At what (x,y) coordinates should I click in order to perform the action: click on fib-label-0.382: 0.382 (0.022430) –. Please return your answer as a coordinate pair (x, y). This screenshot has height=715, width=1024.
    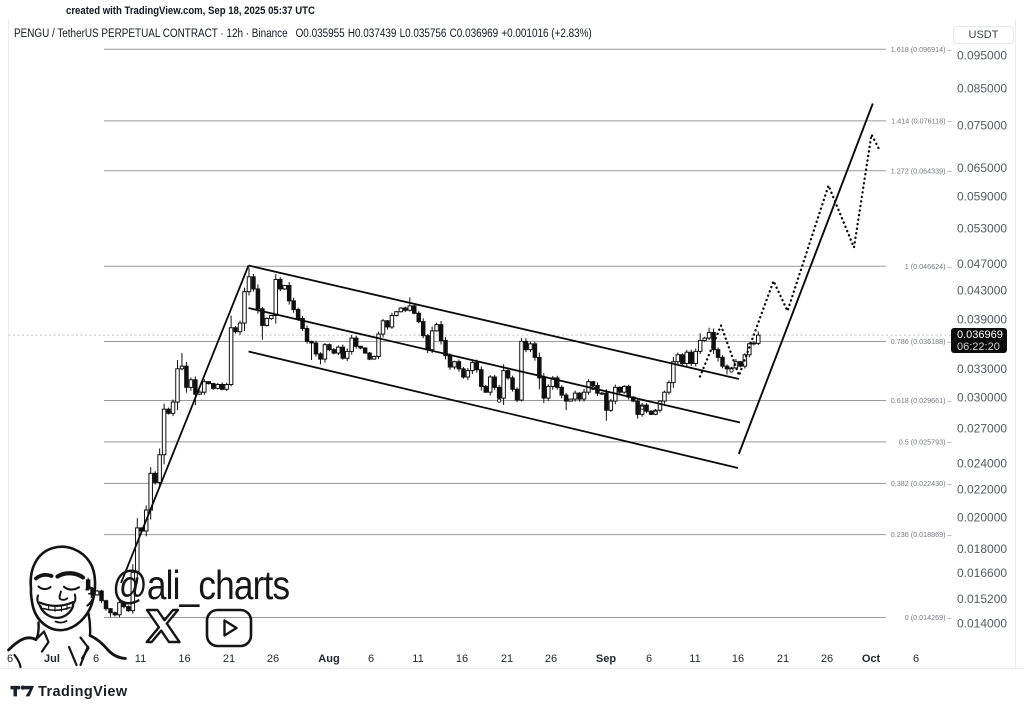
    Looking at the image, I should click on (921, 483).